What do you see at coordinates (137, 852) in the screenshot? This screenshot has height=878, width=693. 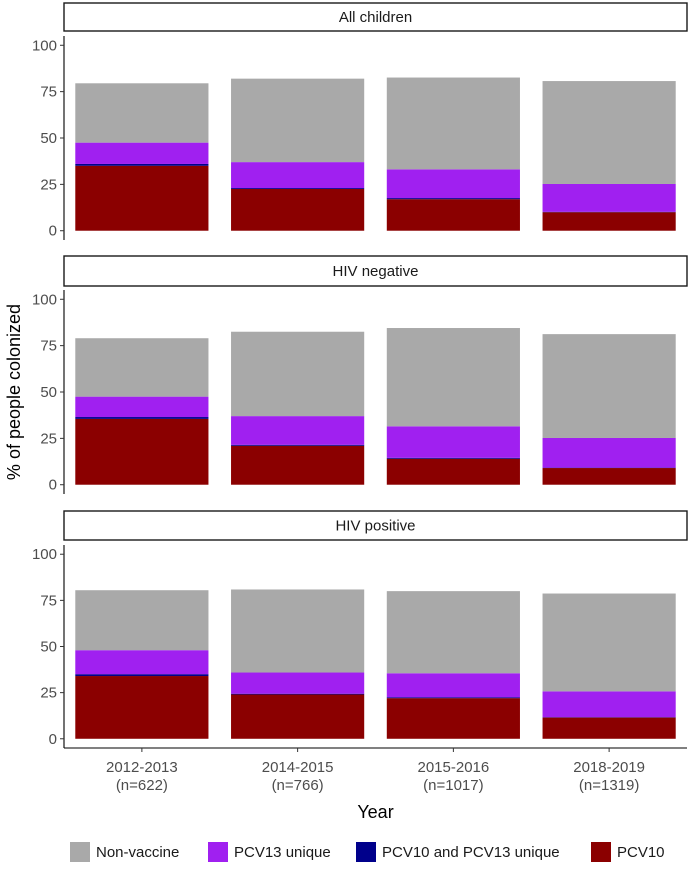 I see `legend-label: Non-vaccine` at bounding box center [137, 852].